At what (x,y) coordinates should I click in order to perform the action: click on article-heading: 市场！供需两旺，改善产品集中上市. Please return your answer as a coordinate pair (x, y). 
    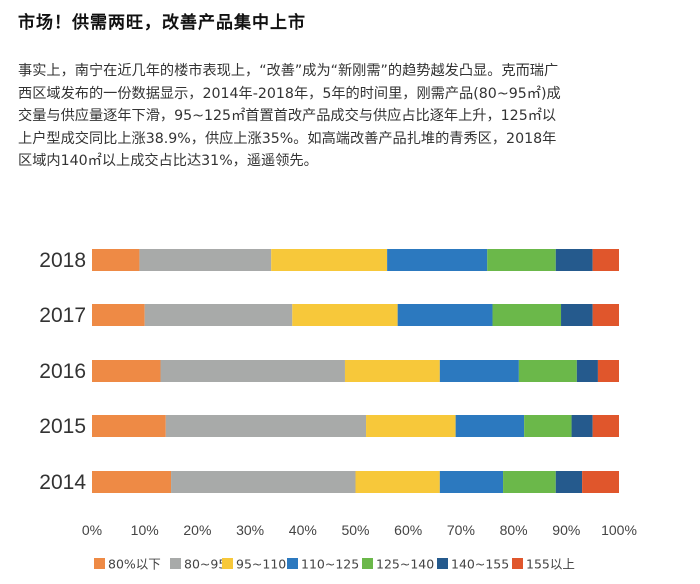
    Looking at the image, I should click on (162, 23).